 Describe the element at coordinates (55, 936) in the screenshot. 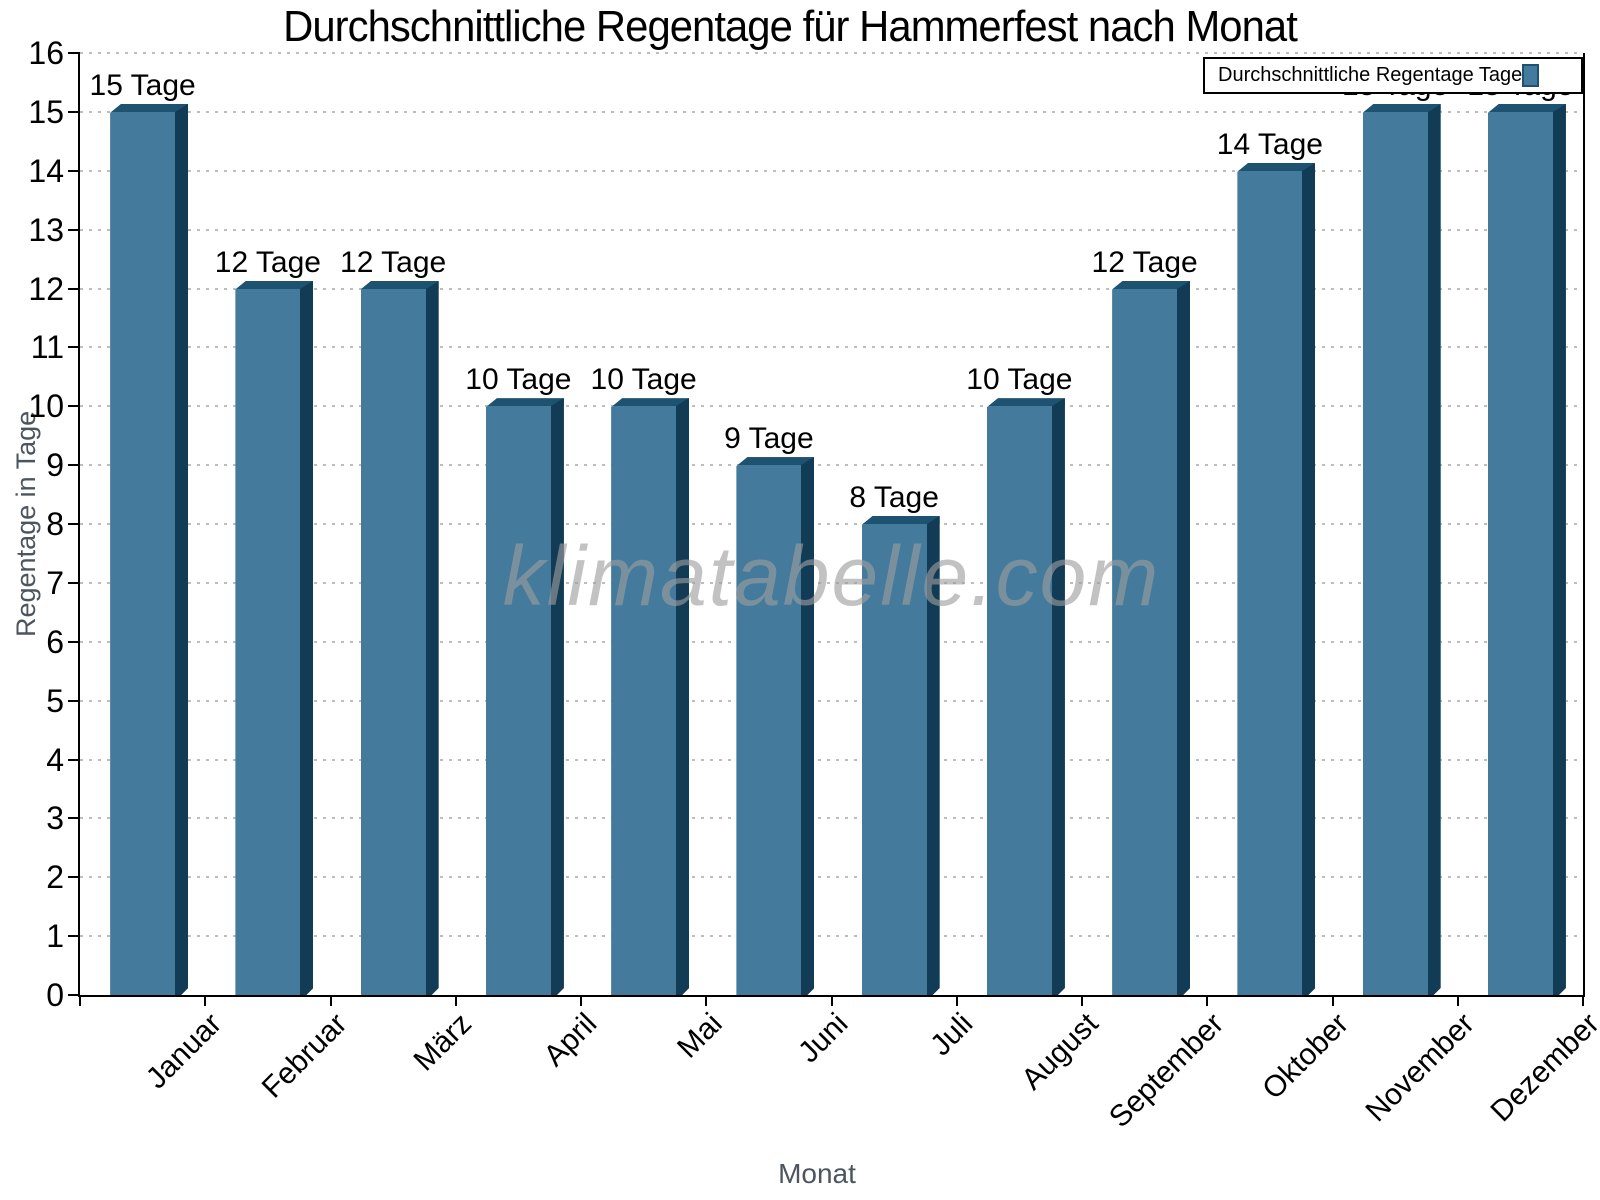

I see `y-axis-tick-label: 1` at that location.